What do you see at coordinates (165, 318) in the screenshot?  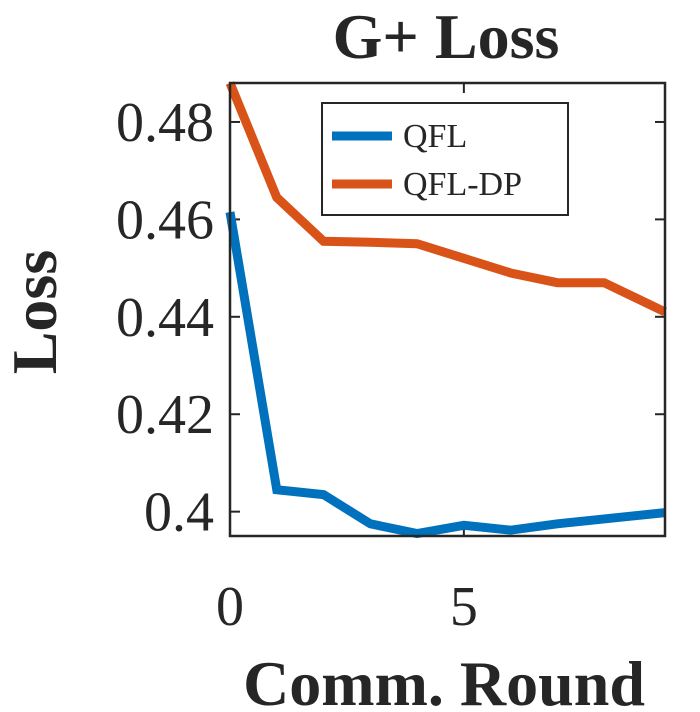 I see `y-tick-label: 0.44` at bounding box center [165, 318].